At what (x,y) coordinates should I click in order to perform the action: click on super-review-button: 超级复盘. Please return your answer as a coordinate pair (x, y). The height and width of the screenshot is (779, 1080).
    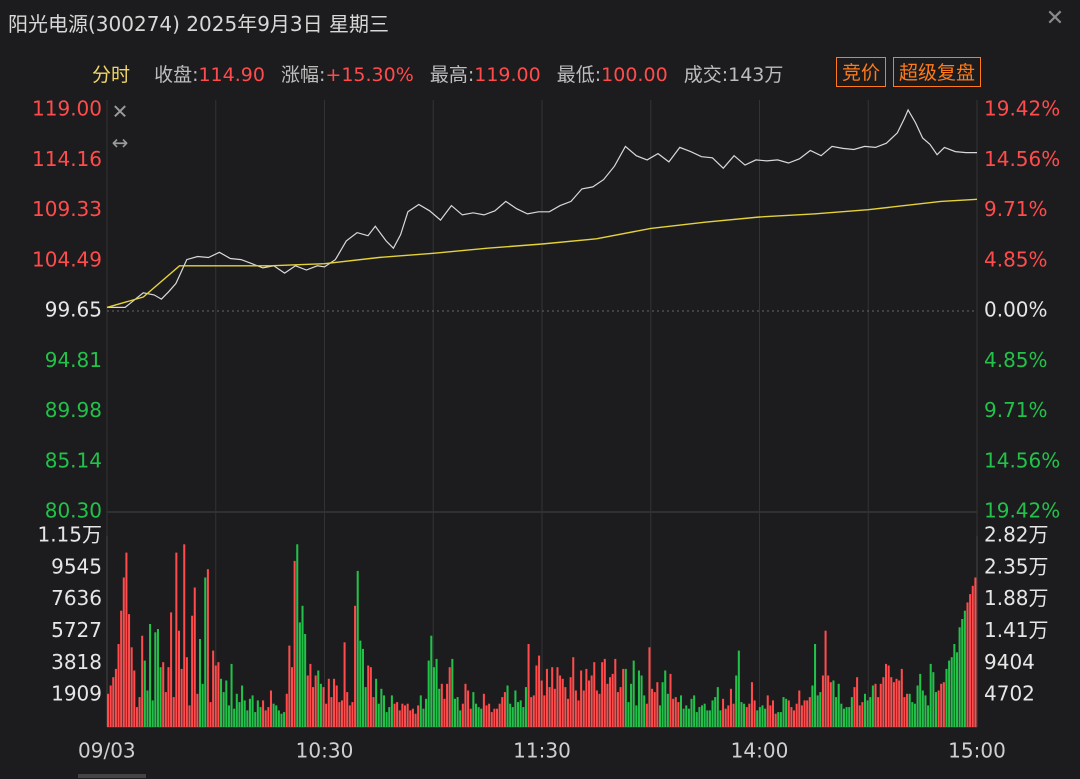
    Looking at the image, I should click on (937, 72).